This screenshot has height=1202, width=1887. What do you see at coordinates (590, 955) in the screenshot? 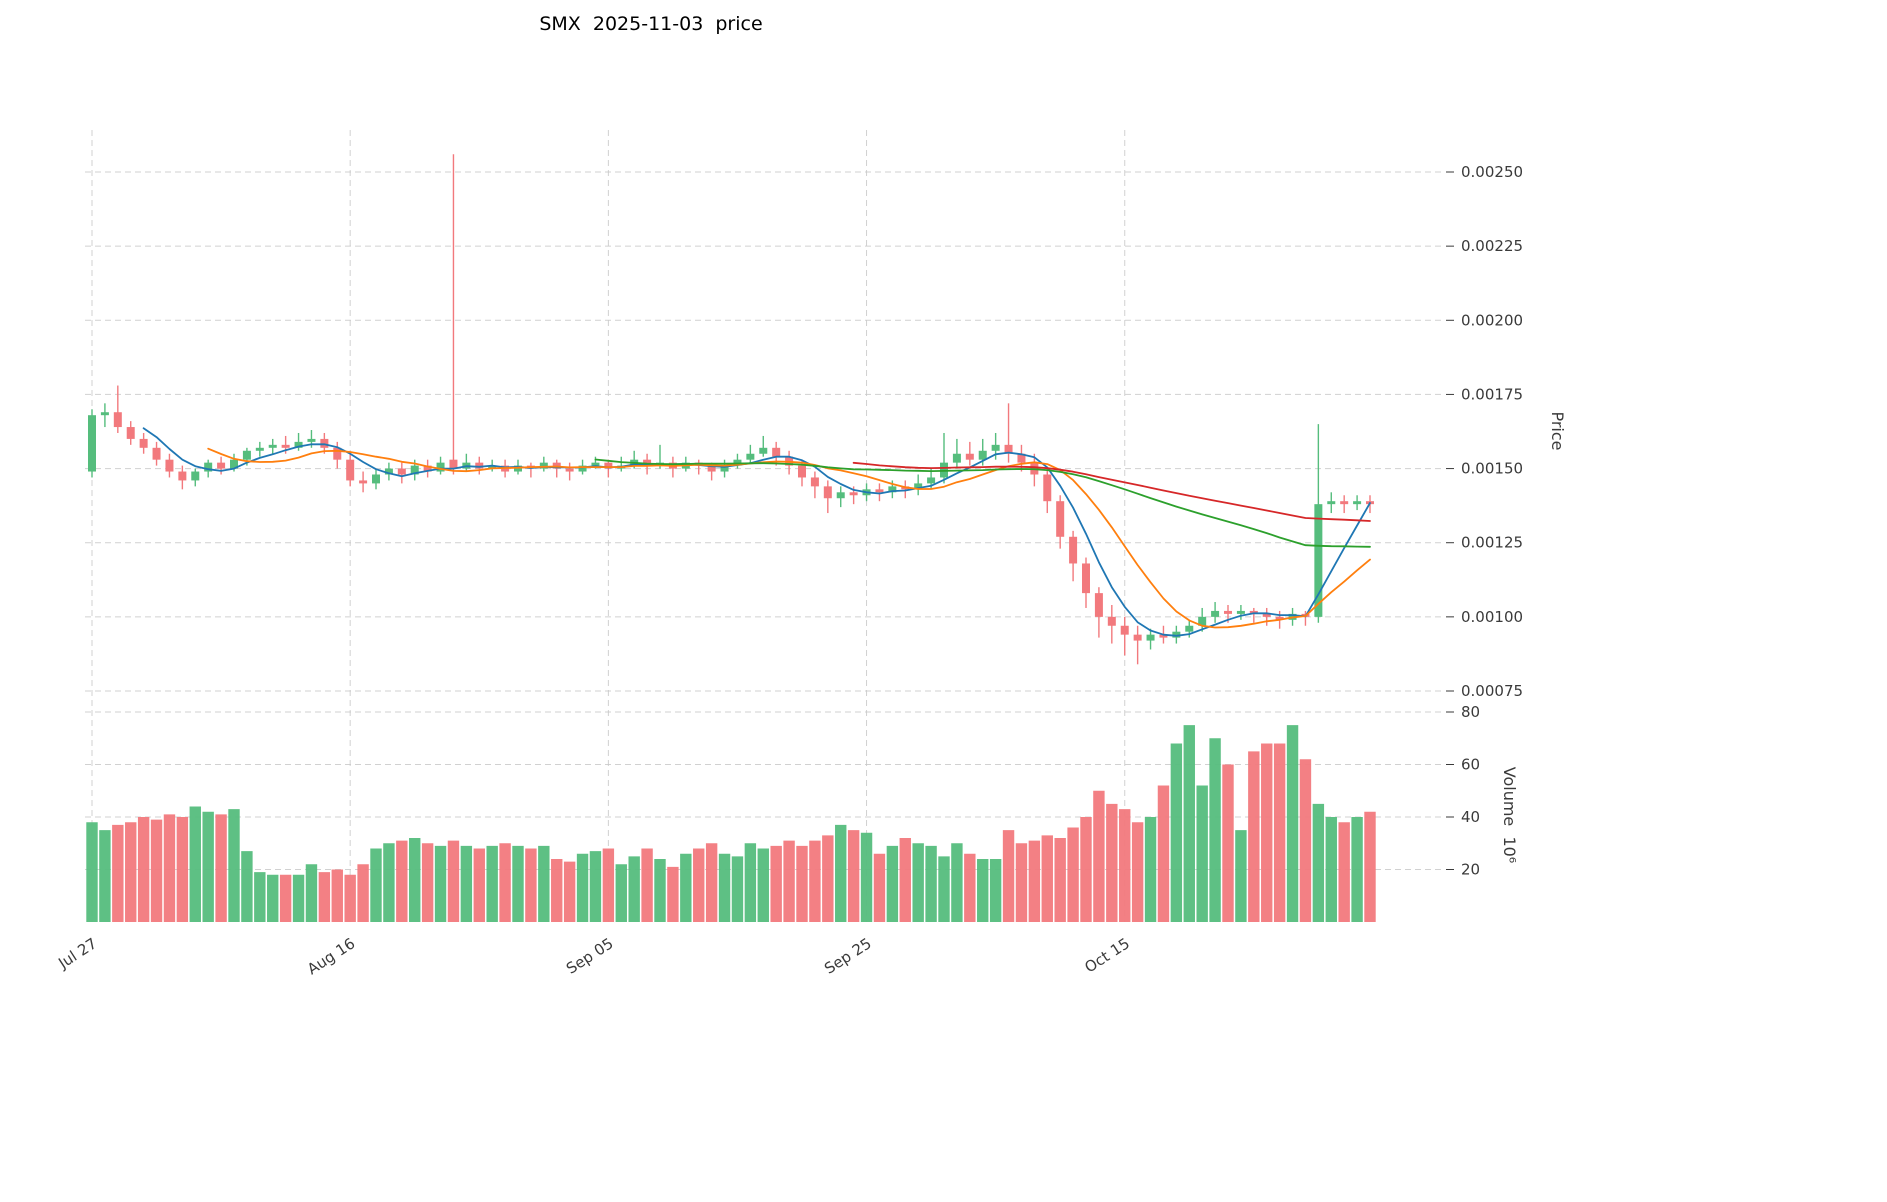
I see `date-tick-label: Sep 05` at bounding box center [590, 955].